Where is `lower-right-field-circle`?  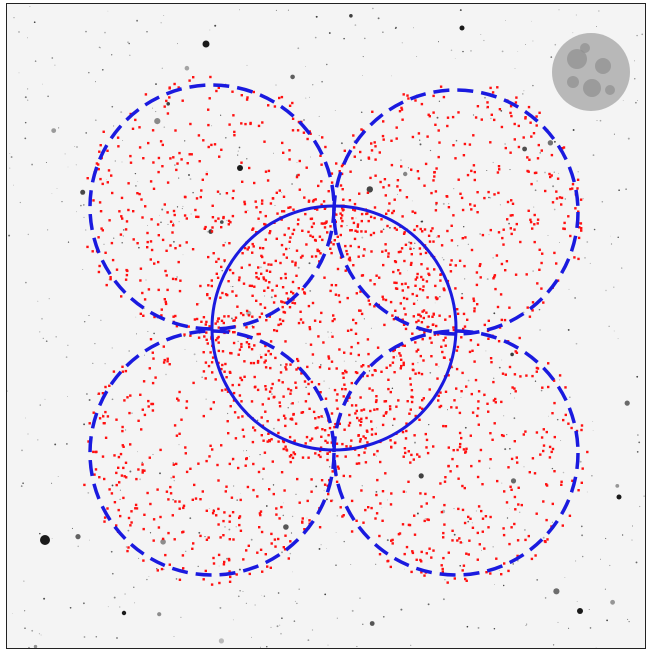
lower-right-field-circle is located at coordinates (456, 453).